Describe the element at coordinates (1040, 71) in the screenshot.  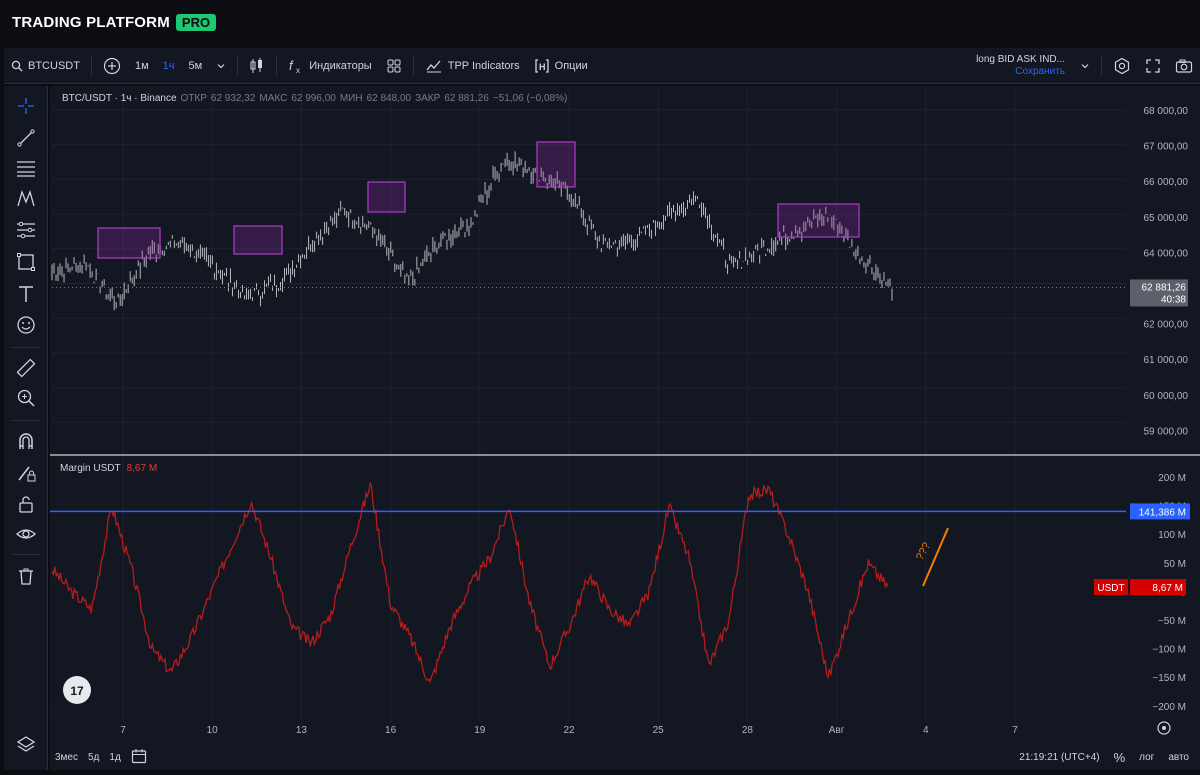
I see `save-layout-link: Сохранить` at that location.